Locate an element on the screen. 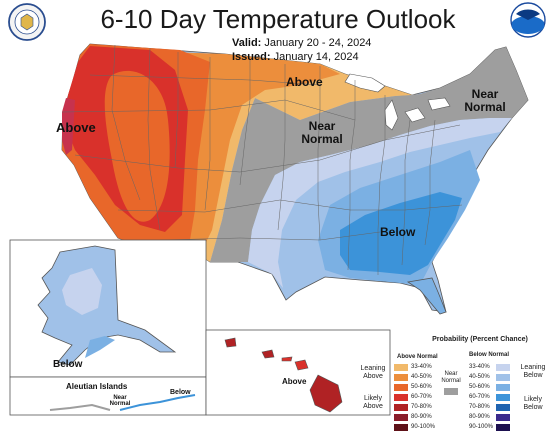  issued-line: Issued: January 14, 2024 is located at coordinates (295, 57).